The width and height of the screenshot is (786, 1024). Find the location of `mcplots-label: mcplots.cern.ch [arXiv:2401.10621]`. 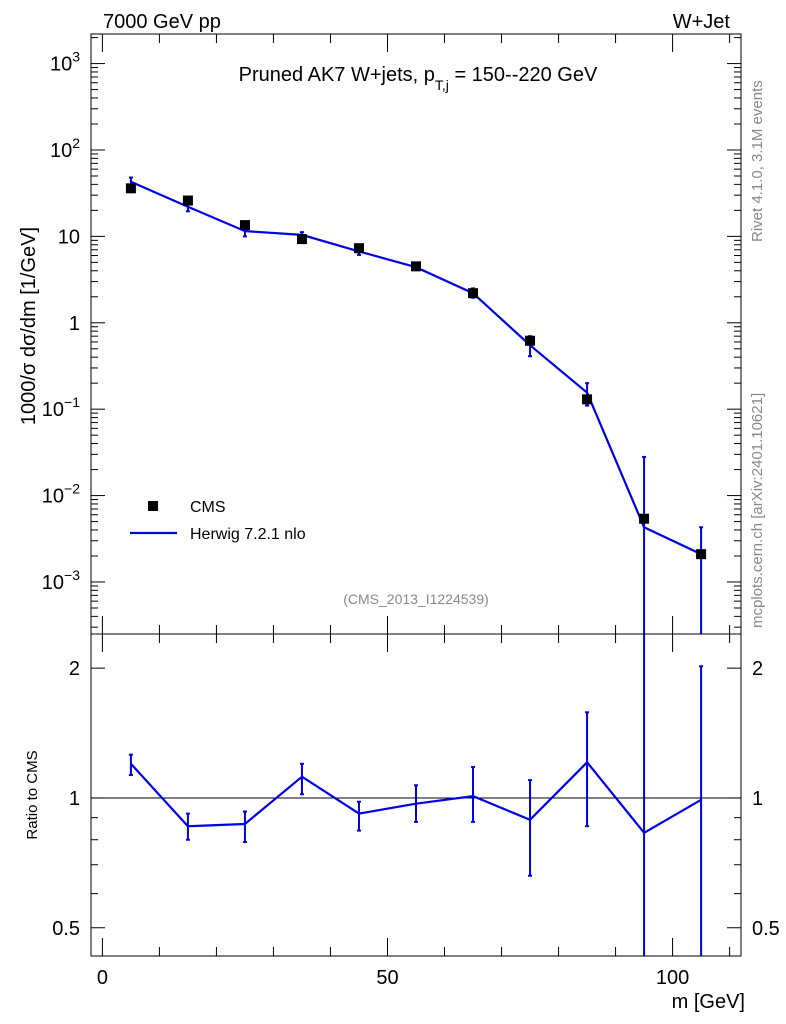

mcplots-label: mcplots.cern.ch [arXiv:2401.10621] is located at coordinates (757, 510).